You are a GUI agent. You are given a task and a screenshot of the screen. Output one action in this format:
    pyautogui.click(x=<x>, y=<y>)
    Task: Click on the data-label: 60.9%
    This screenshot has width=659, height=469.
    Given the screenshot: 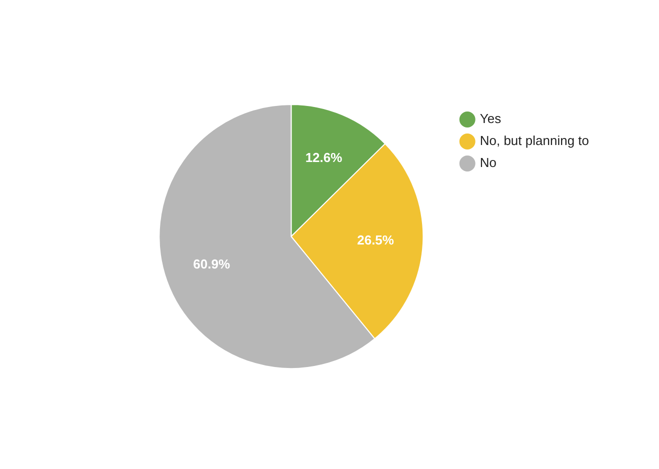 What is the action you would take?
    pyautogui.click(x=211, y=264)
    